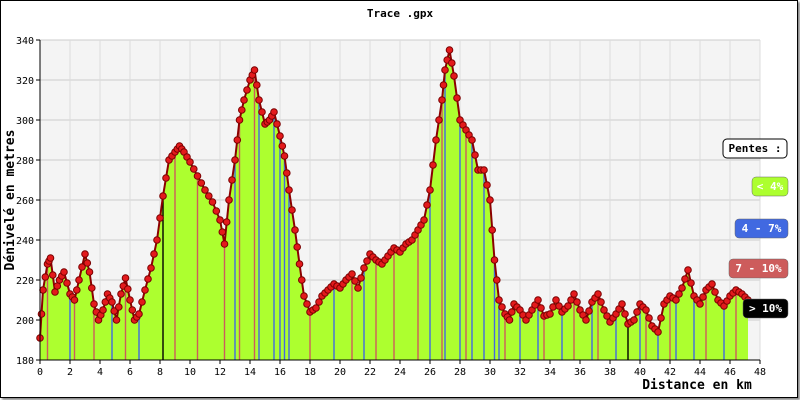 The width and height of the screenshot is (800, 400). What do you see at coordinates (755, 148) in the screenshot?
I see `legend-title: Pentes :` at bounding box center [755, 148].